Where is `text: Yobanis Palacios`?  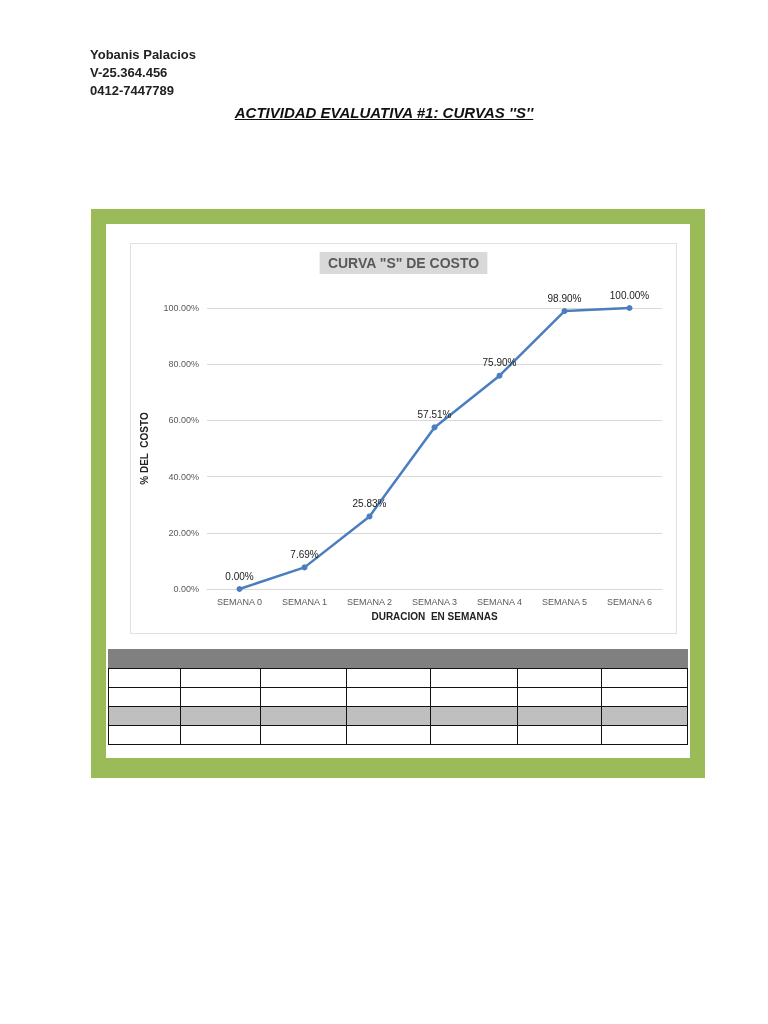 text: Yobanis Palacios is located at coordinates (143, 55).